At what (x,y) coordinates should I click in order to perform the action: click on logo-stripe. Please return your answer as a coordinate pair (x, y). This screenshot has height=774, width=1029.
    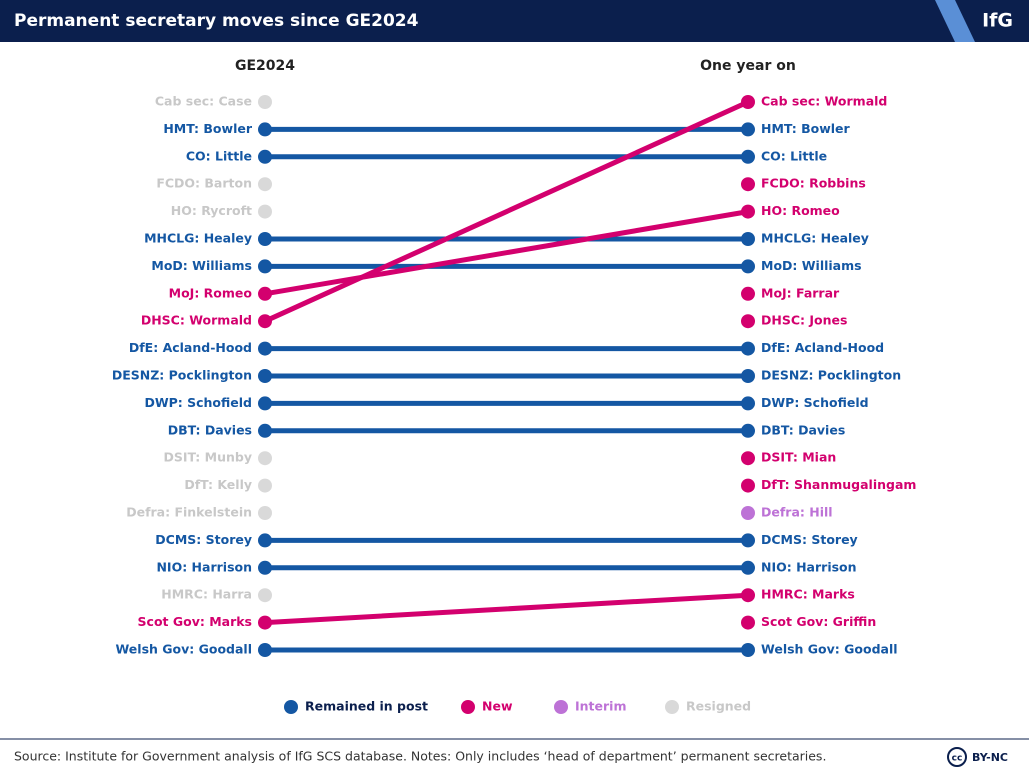
    Looking at the image, I should click on (955, 21).